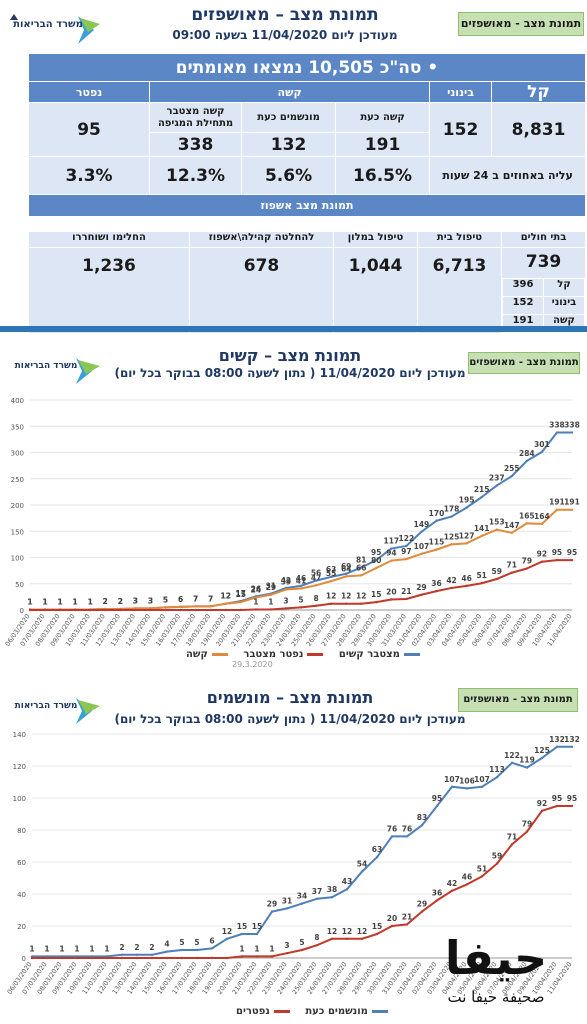  I want to click on data-label: 42, so click(286, 580).